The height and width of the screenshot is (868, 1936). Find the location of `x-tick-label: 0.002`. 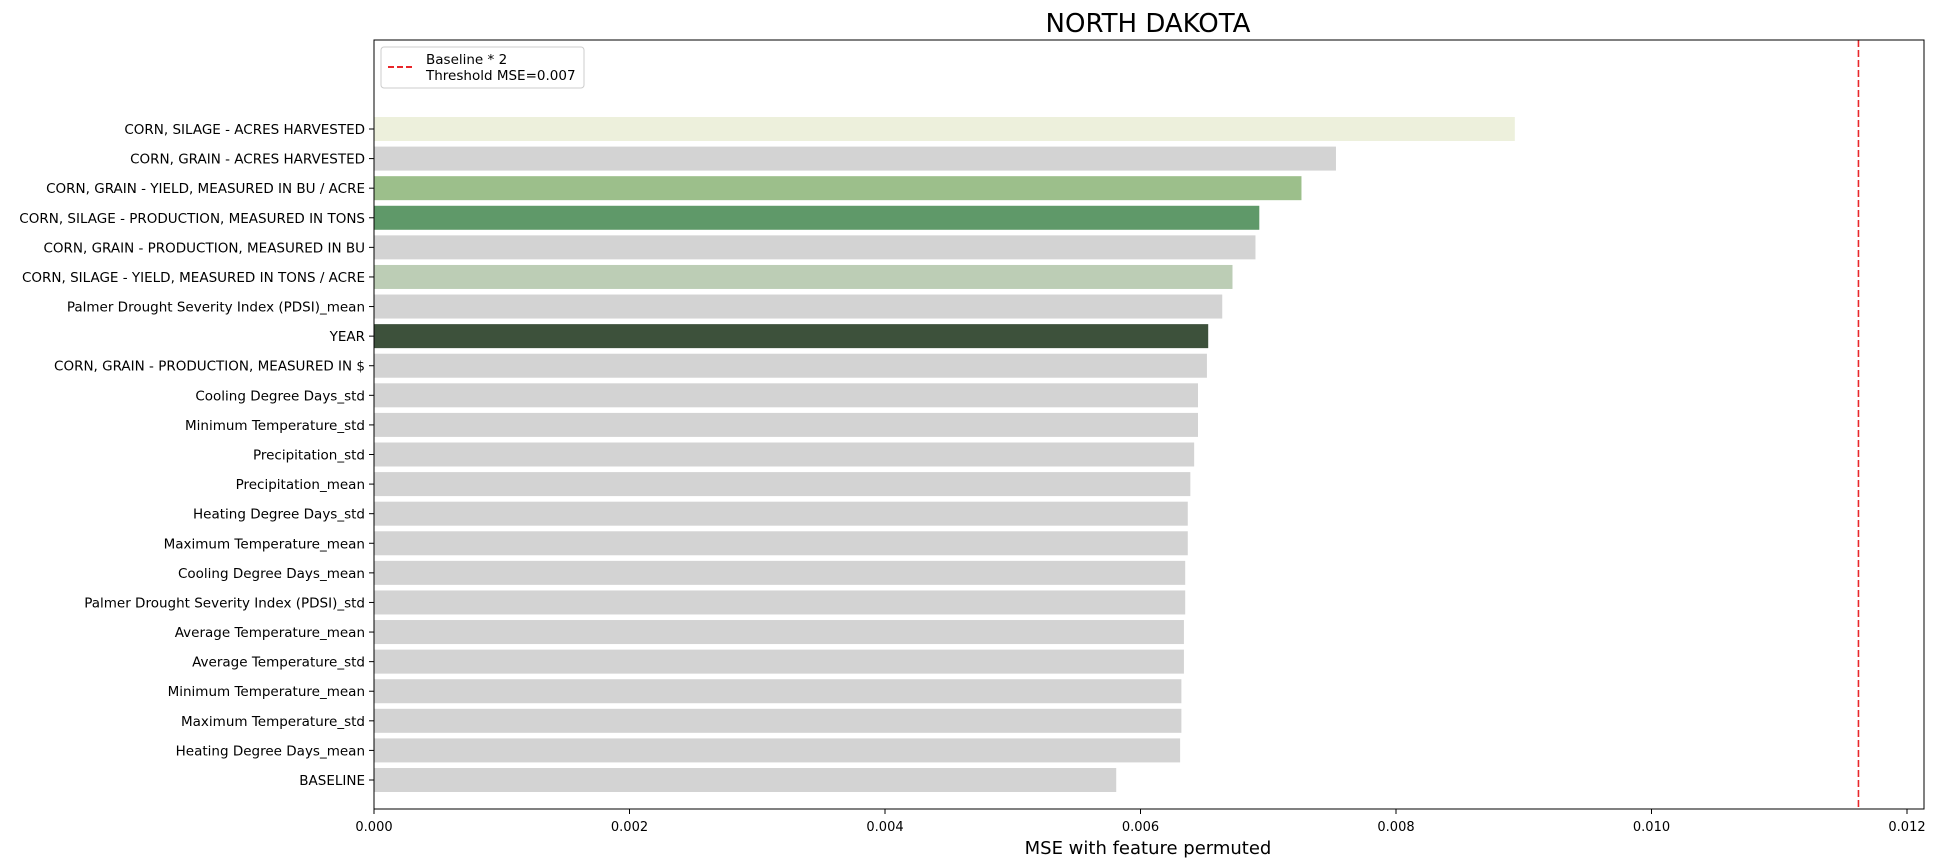

x-tick-label: 0.002 is located at coordinates (629, 827).